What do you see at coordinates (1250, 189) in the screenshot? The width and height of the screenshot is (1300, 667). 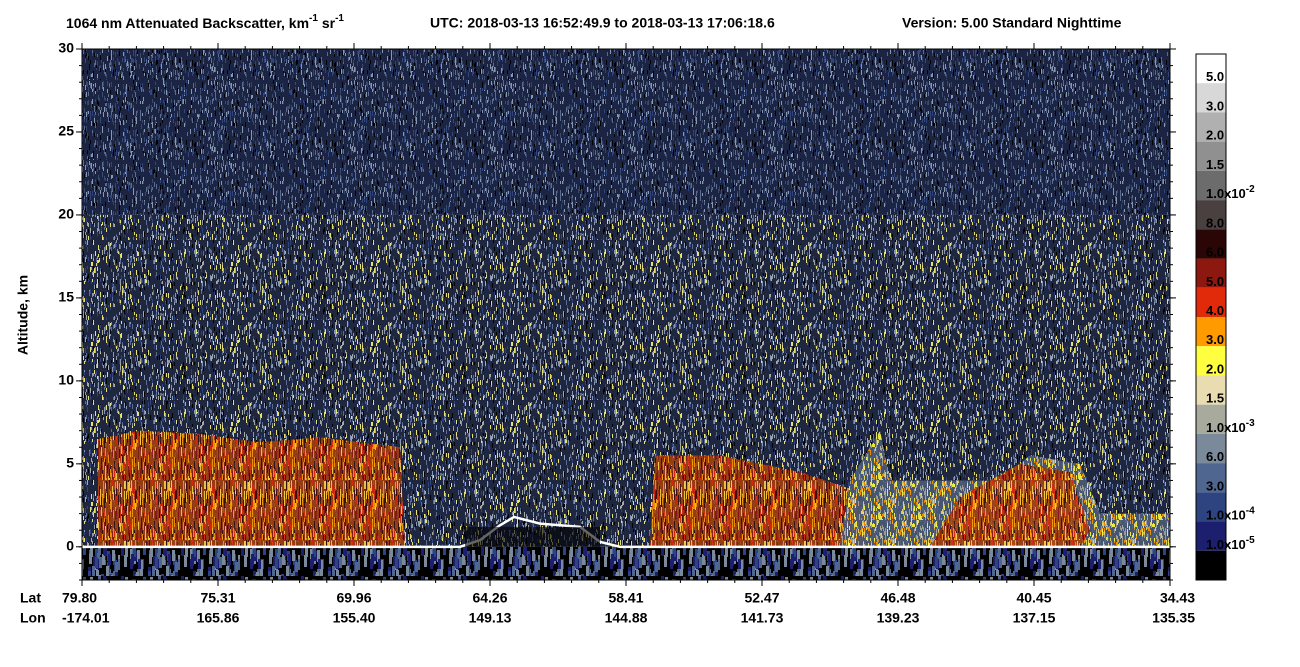 I see `colorbar-label-exponent: -2` at bounding box center [1250, 189].